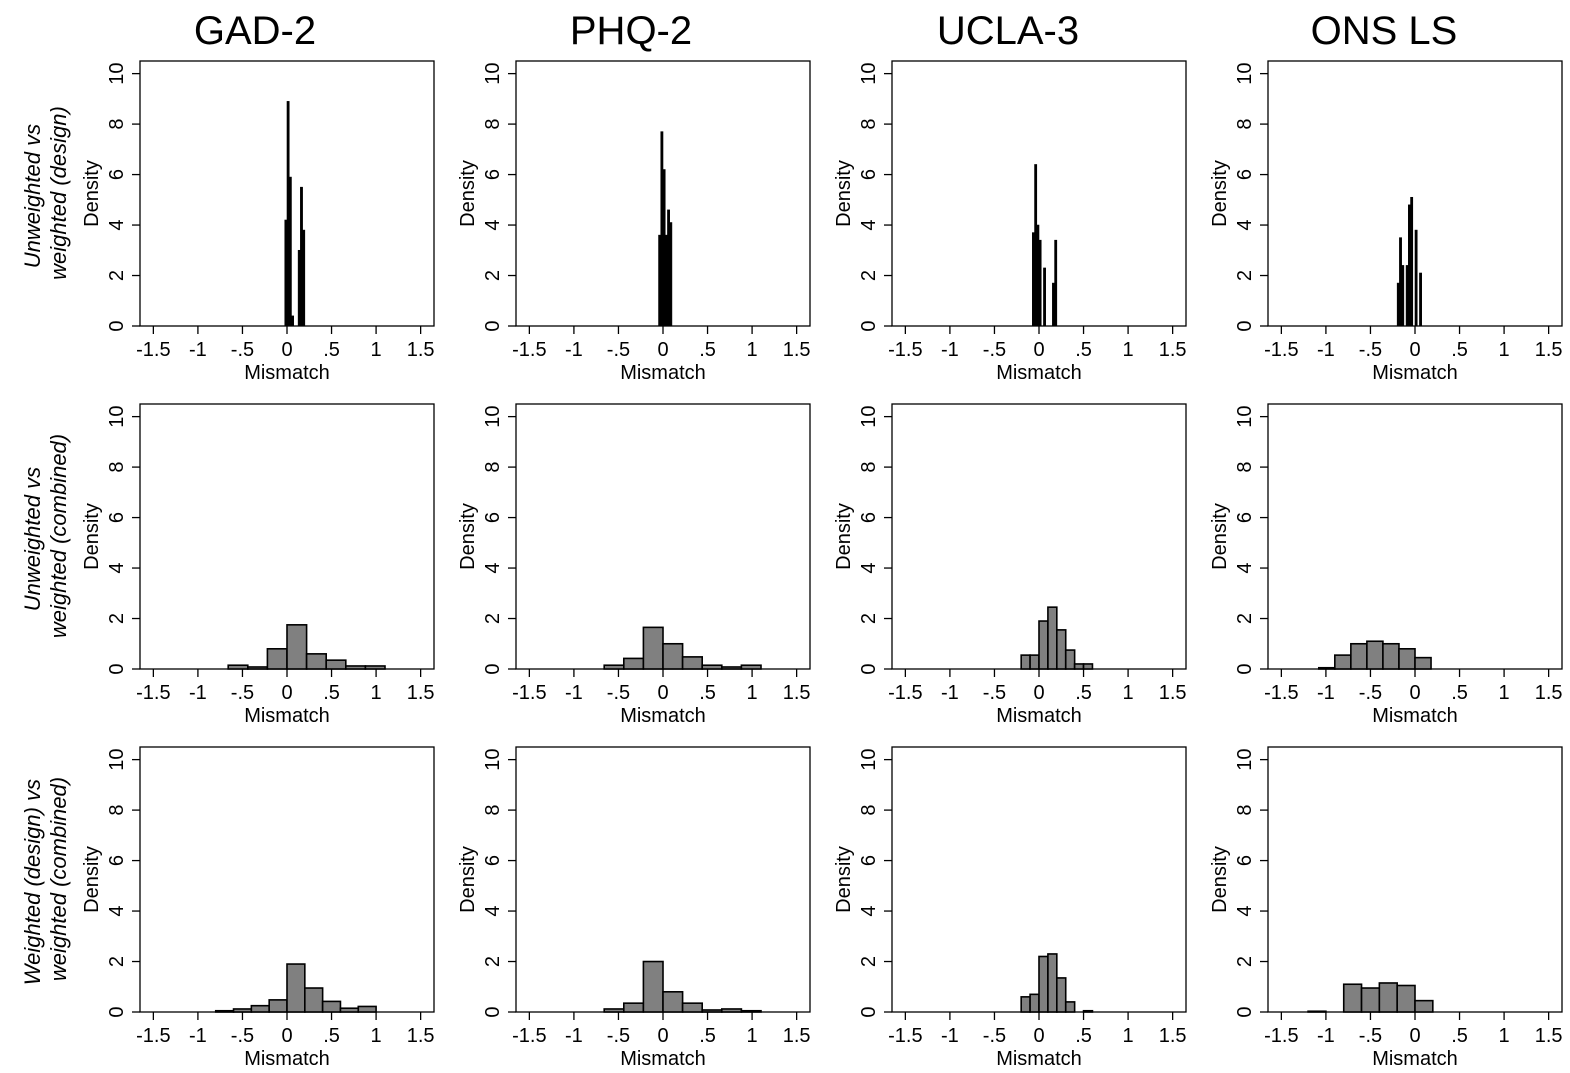  What do you see at coordinates (258, 908) in the screenshot?
I see `histogram-panel-r3-c1: 0 2 4 6 8 10 -1.5 -1 -.5 0 .5 1 1.5 Mismatch Density` at bounding box center [258, 908].